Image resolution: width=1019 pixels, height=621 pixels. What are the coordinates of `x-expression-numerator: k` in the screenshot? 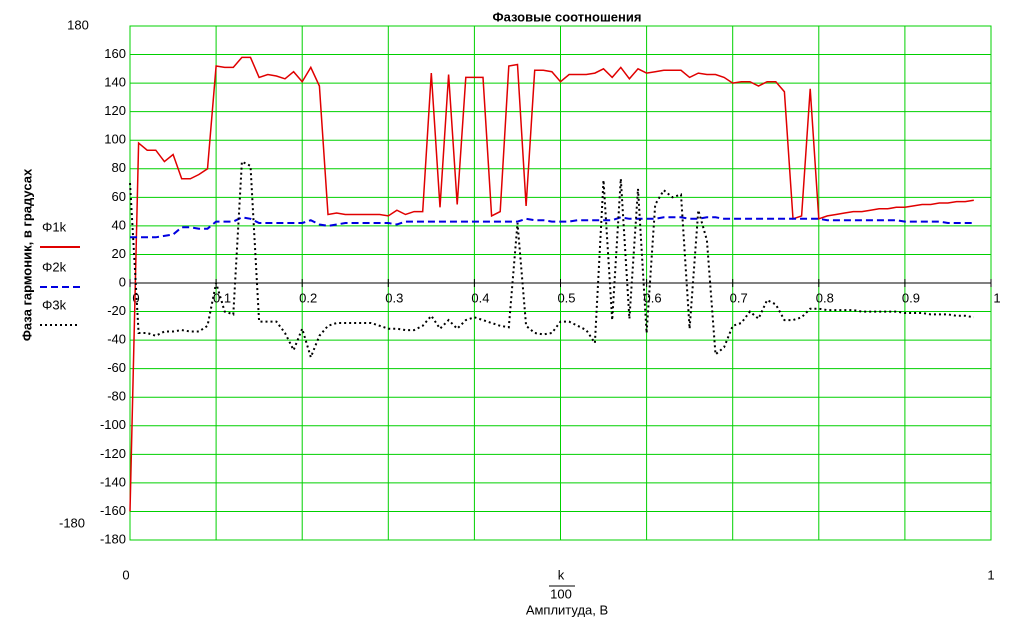 It's located at (561, 574).